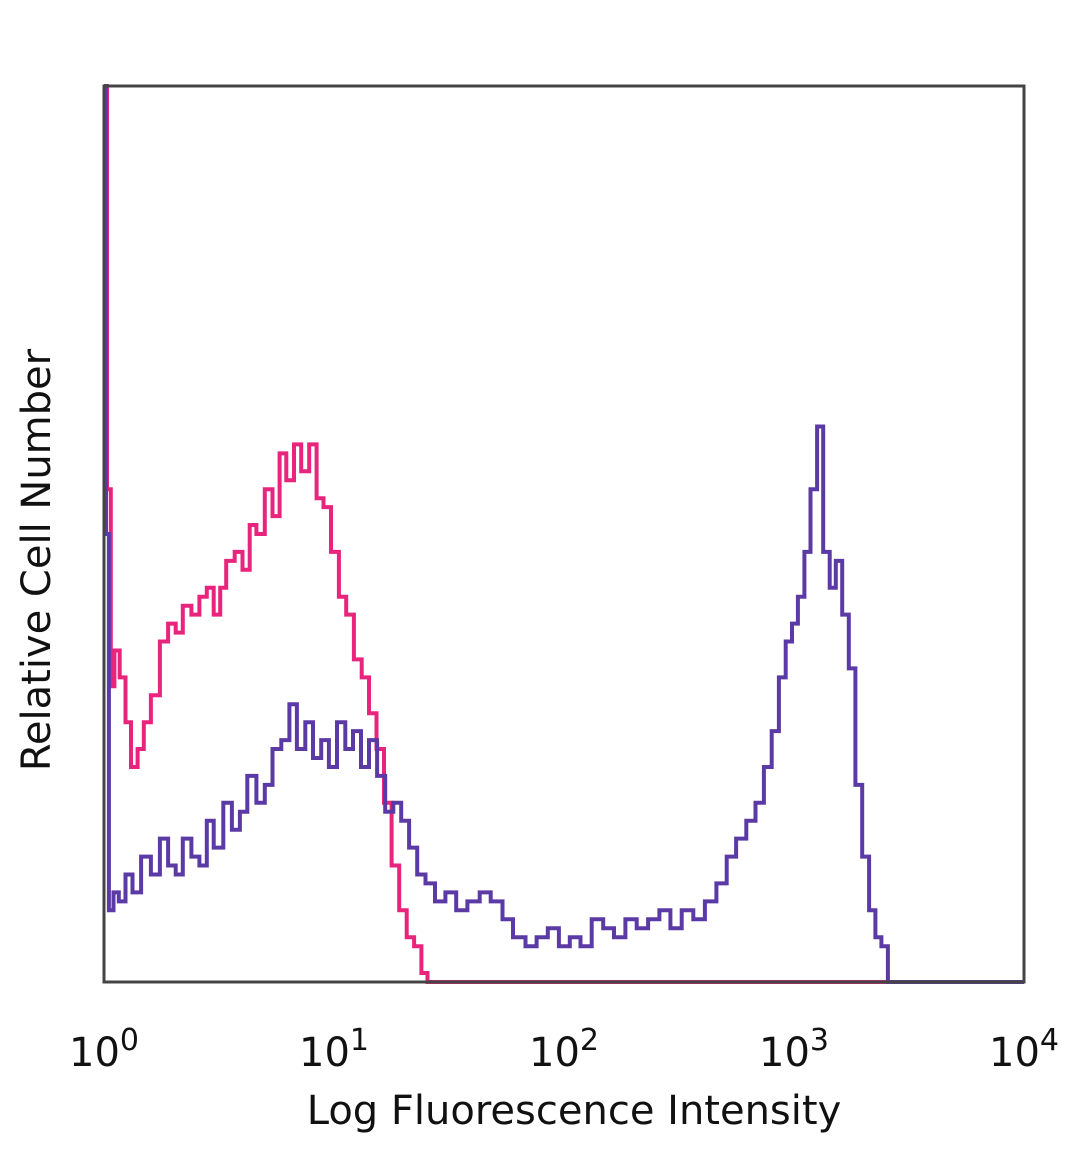 This screenshot has width=1080, height=1169. I want to click on y-axis-title: Relative Cell Number, so click(37, 559).